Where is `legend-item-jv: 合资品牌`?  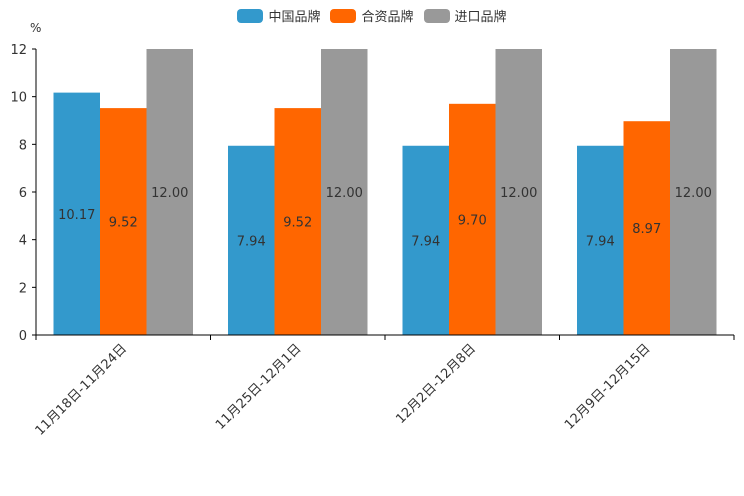
legend-item-jv: 合资品牌 is located at coordinates (372, 15).